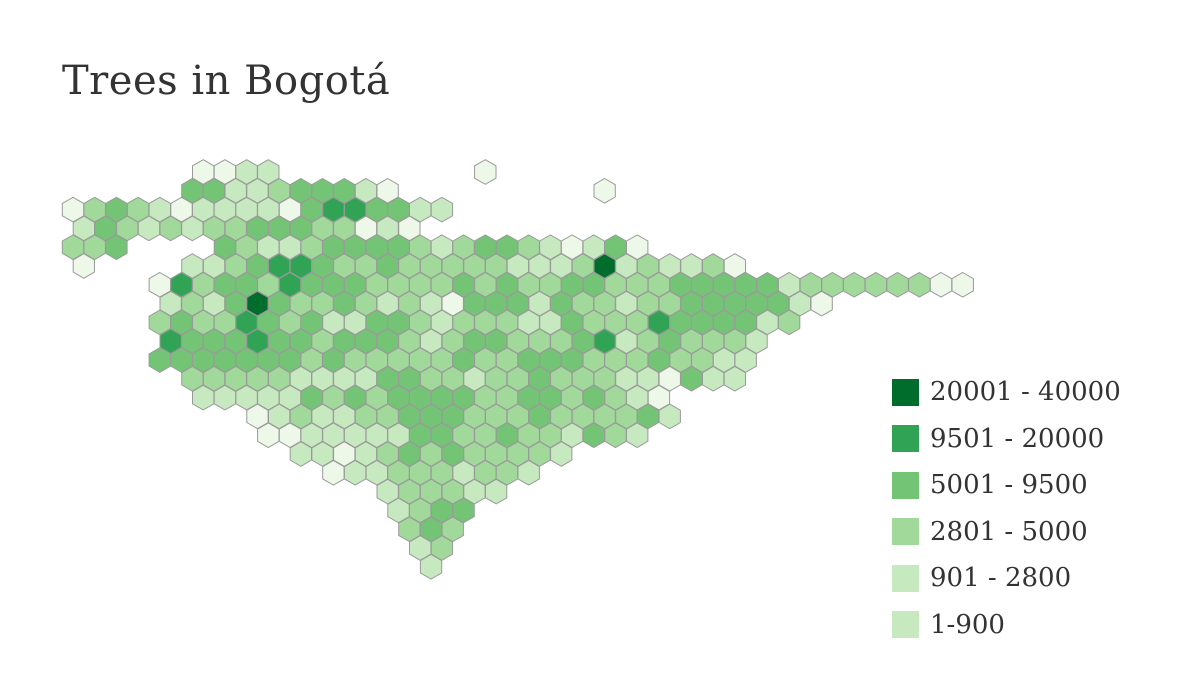 This screenshot has height=675, width=1200. I want to click on legend-label: 901 - 2800, so click(1001, 578).